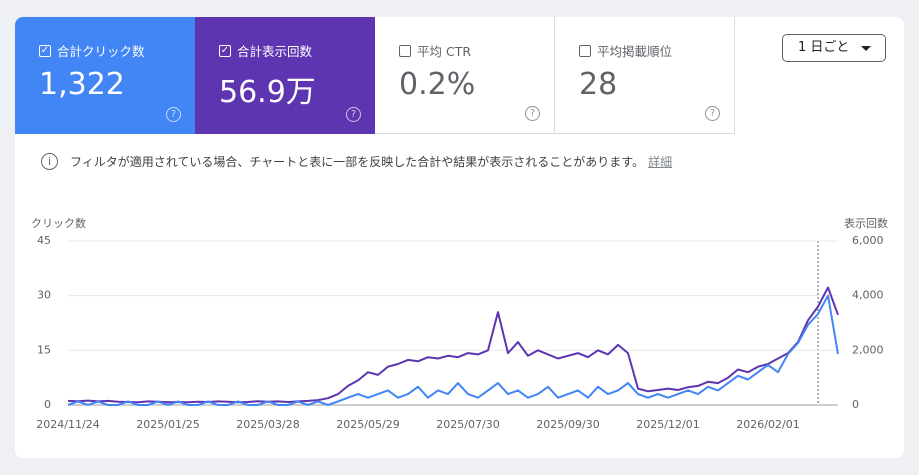  I want to click on x-tick-label: 2025/01/25, so click(167, 424).